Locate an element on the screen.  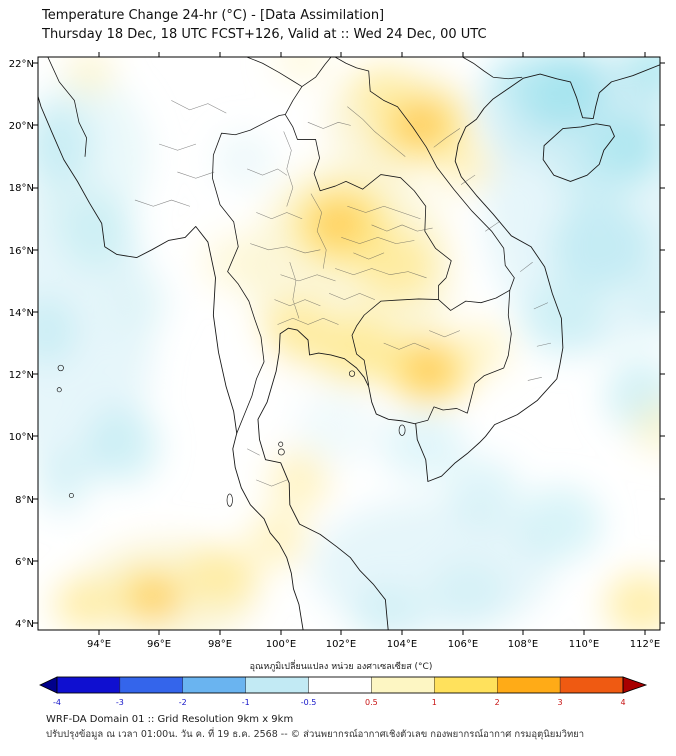
lon-label: 100°E is located at coordinates (281, 644).